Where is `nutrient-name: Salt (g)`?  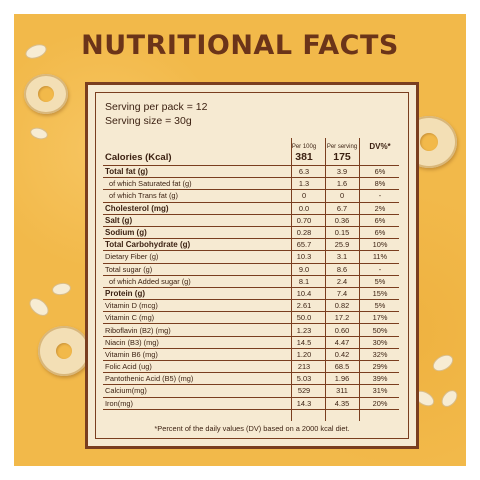
nutrient-name: Salt (g) is located at coordinates (194, 220).